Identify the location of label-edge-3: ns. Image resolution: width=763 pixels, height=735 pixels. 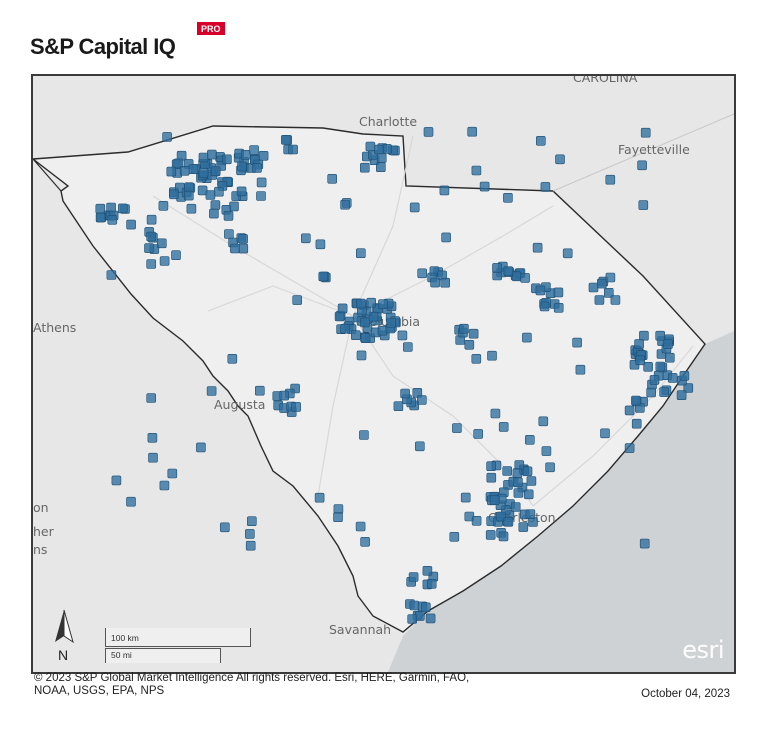
(40, 549).